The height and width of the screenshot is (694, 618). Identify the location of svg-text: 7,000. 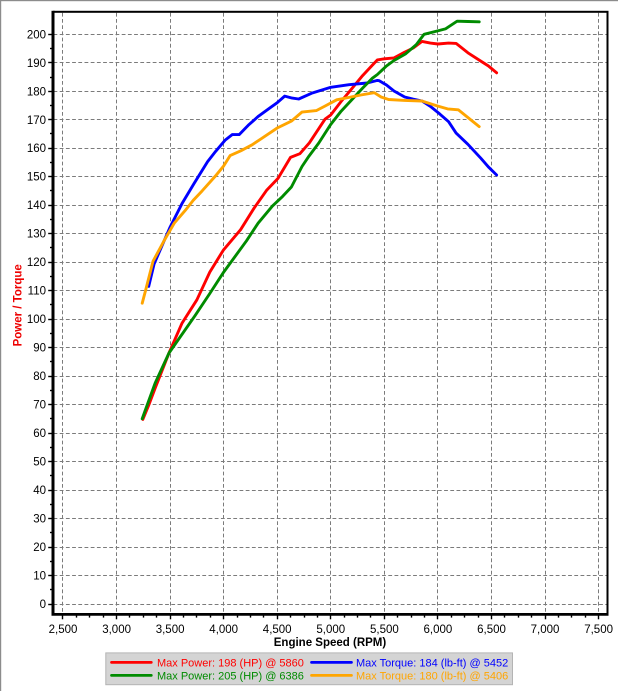
(545, 630).